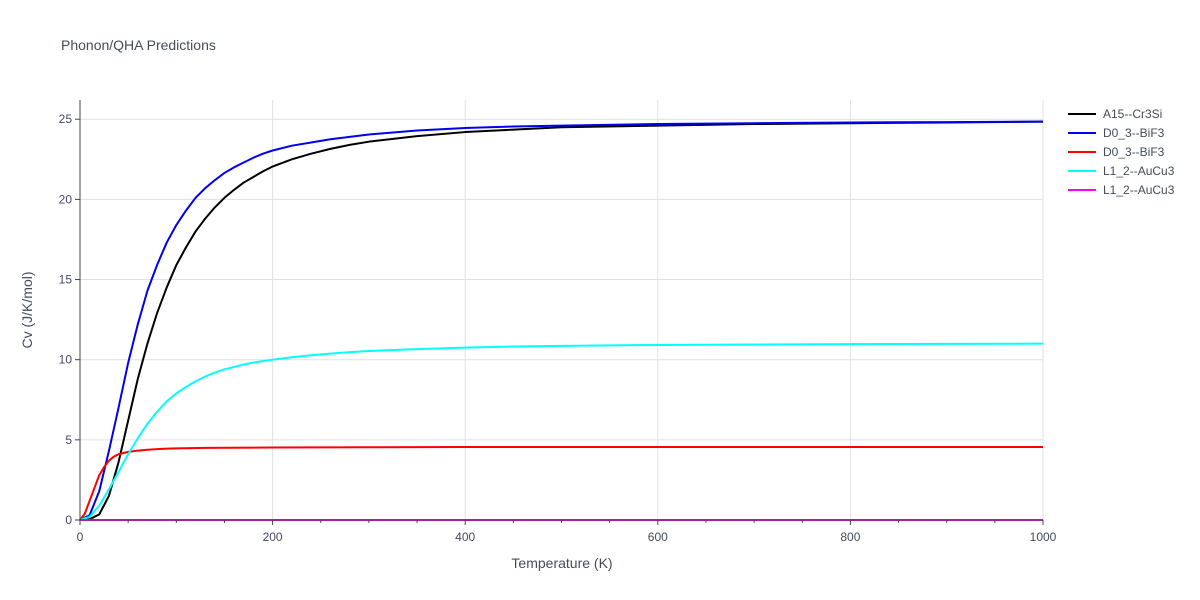  Describe the element at coordinates (80, 537) in the screenshot. I see `x-tick-label: 0` at that location.